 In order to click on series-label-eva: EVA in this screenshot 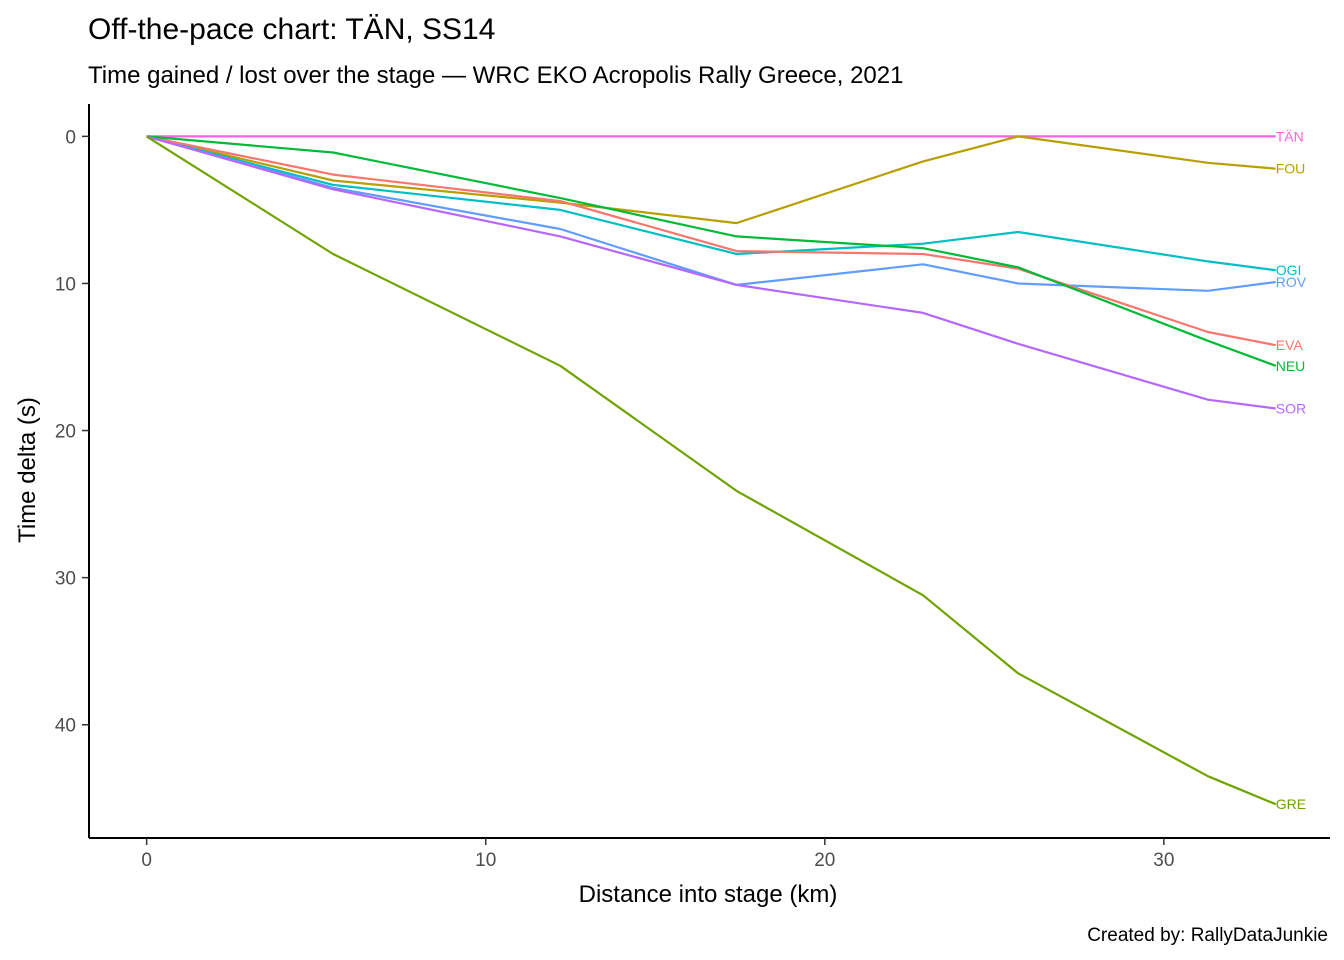, I will do `click(1290, 345)`.